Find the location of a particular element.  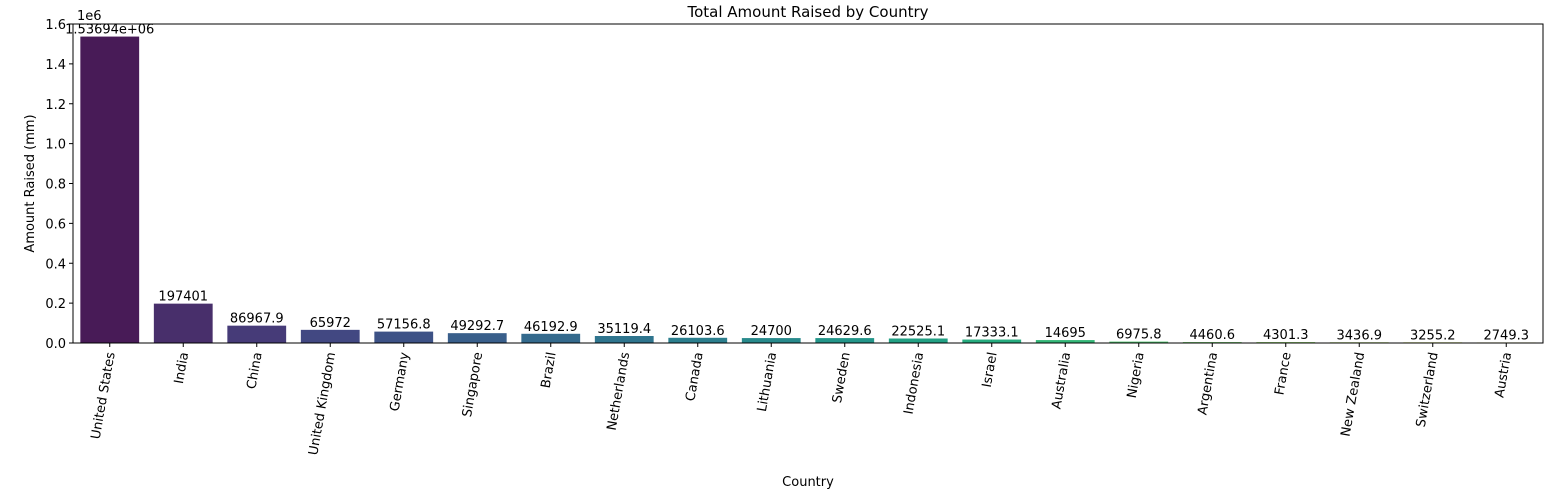

bar-value-label: 22525.1 is located at coordinates (918, 332).